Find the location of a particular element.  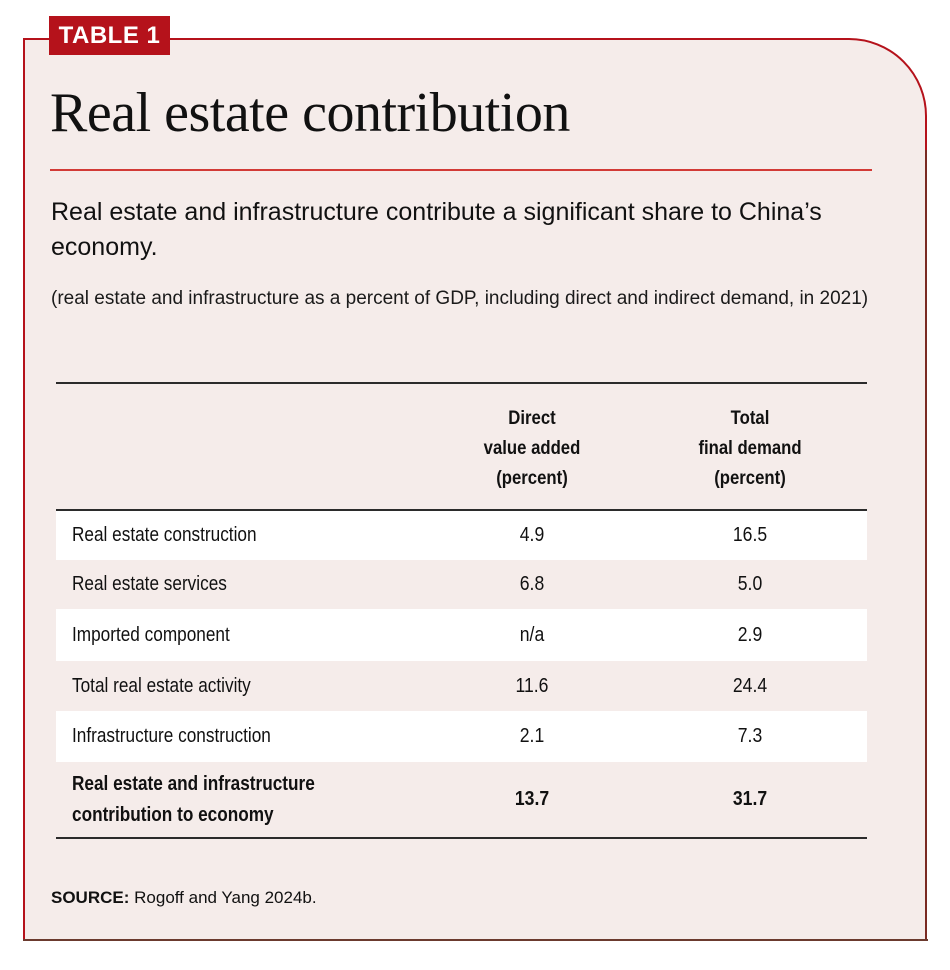

table-row: Real estate construction 4.9 16.5 is located at coordinates (461, 535).